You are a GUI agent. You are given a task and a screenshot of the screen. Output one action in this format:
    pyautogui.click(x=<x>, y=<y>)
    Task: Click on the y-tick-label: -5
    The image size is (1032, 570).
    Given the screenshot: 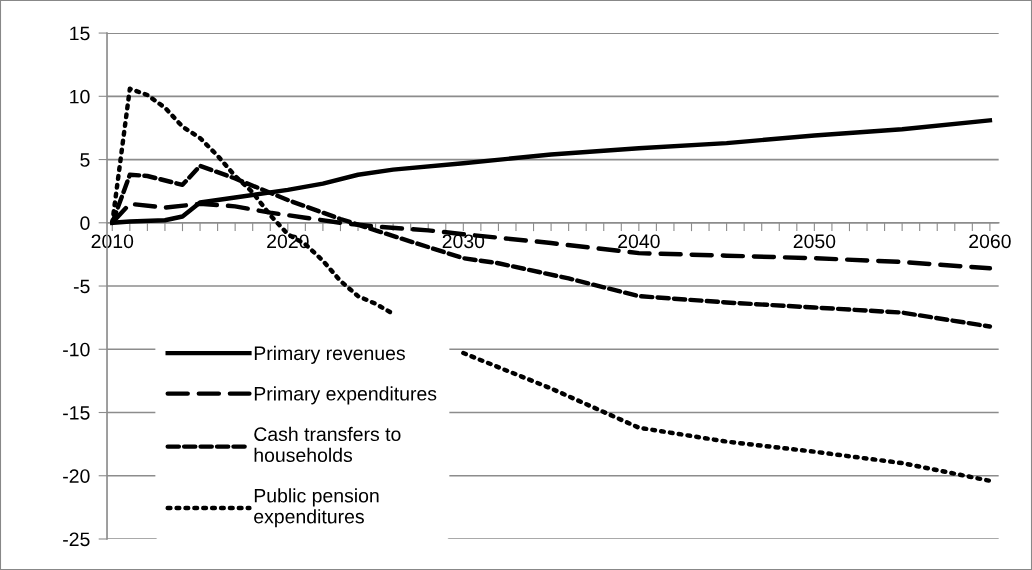 What is the action you would take?
    pyautogui.click(x=81, y=286)
    